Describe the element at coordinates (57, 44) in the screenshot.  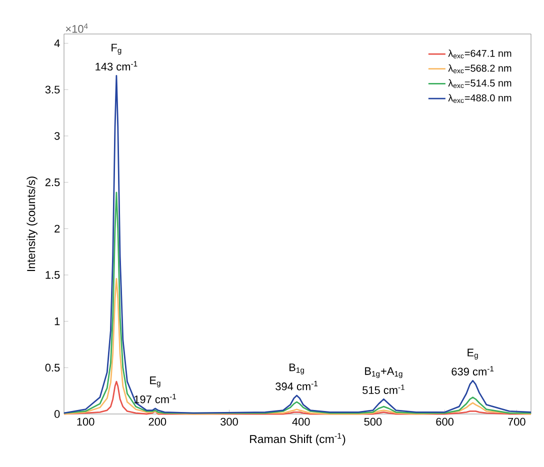
I see `y-tick-label: 4` at that location.